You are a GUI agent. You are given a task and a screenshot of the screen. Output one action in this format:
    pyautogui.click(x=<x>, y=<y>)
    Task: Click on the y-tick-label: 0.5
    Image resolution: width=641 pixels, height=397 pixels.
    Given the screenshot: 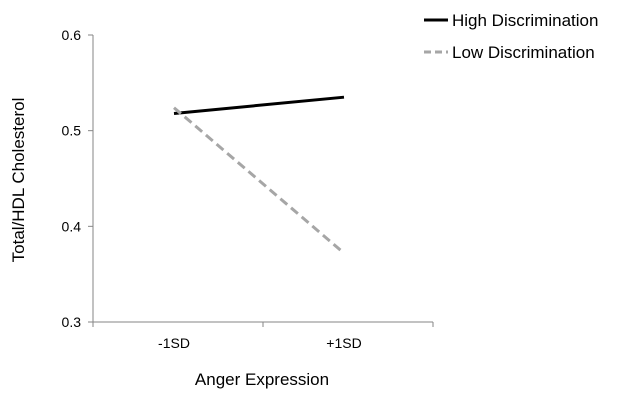 What is the action you would take?
    pyautogui.click(x=72, y=131)
    